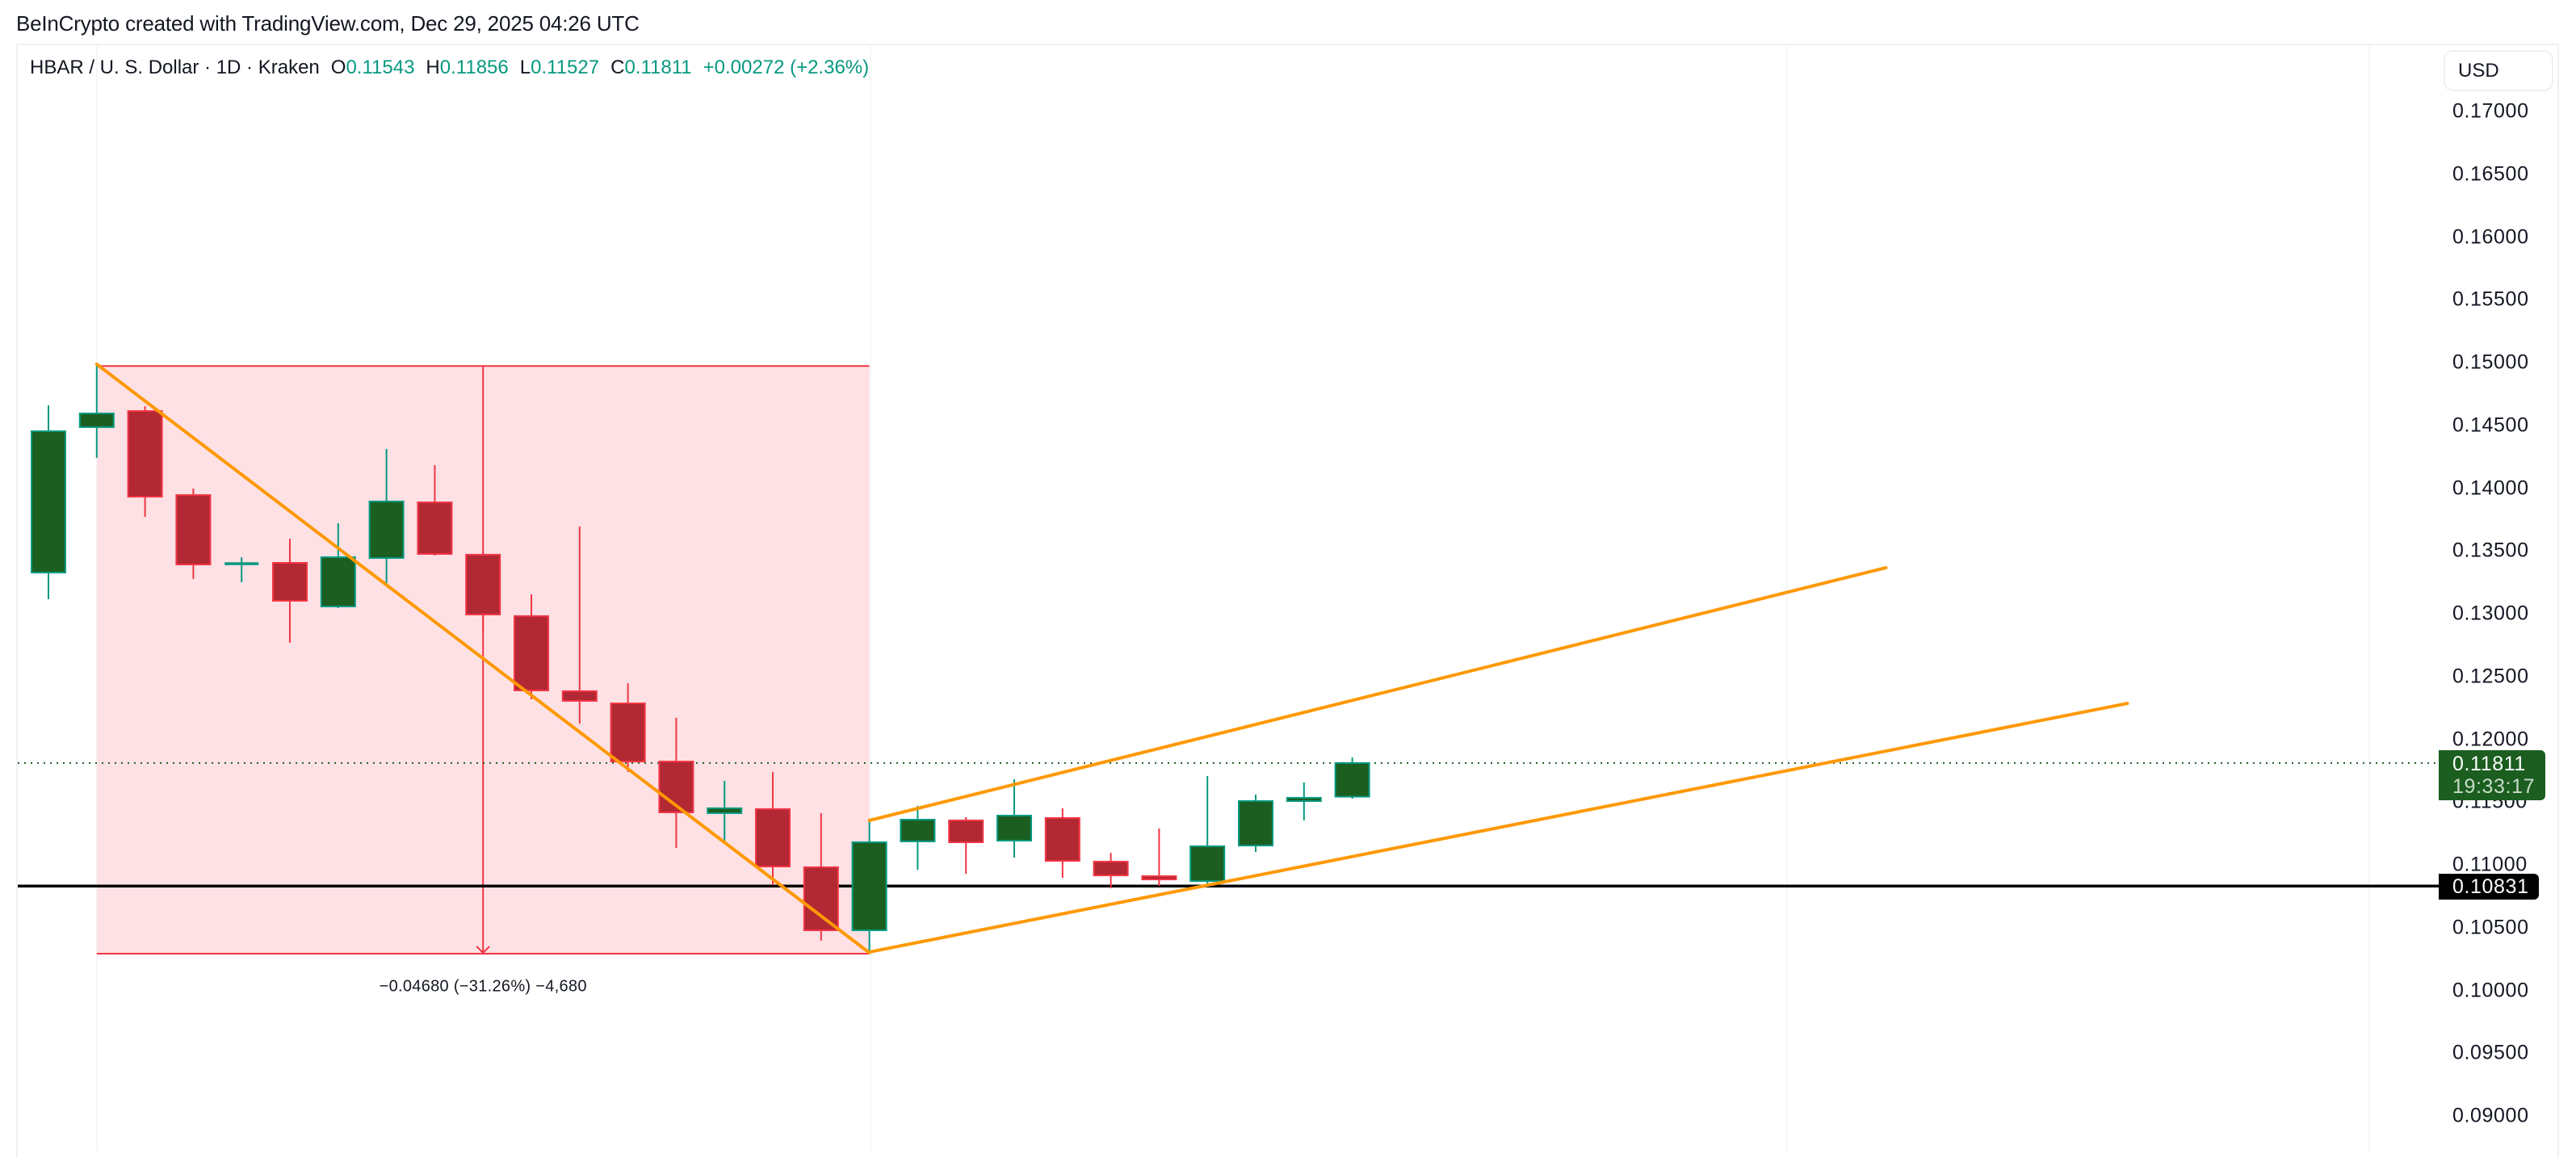  What do you see at coordinates (2490, 676) in the screenshot?
I see `price-tick: 0.12500` at bounding box center [2490, 676].